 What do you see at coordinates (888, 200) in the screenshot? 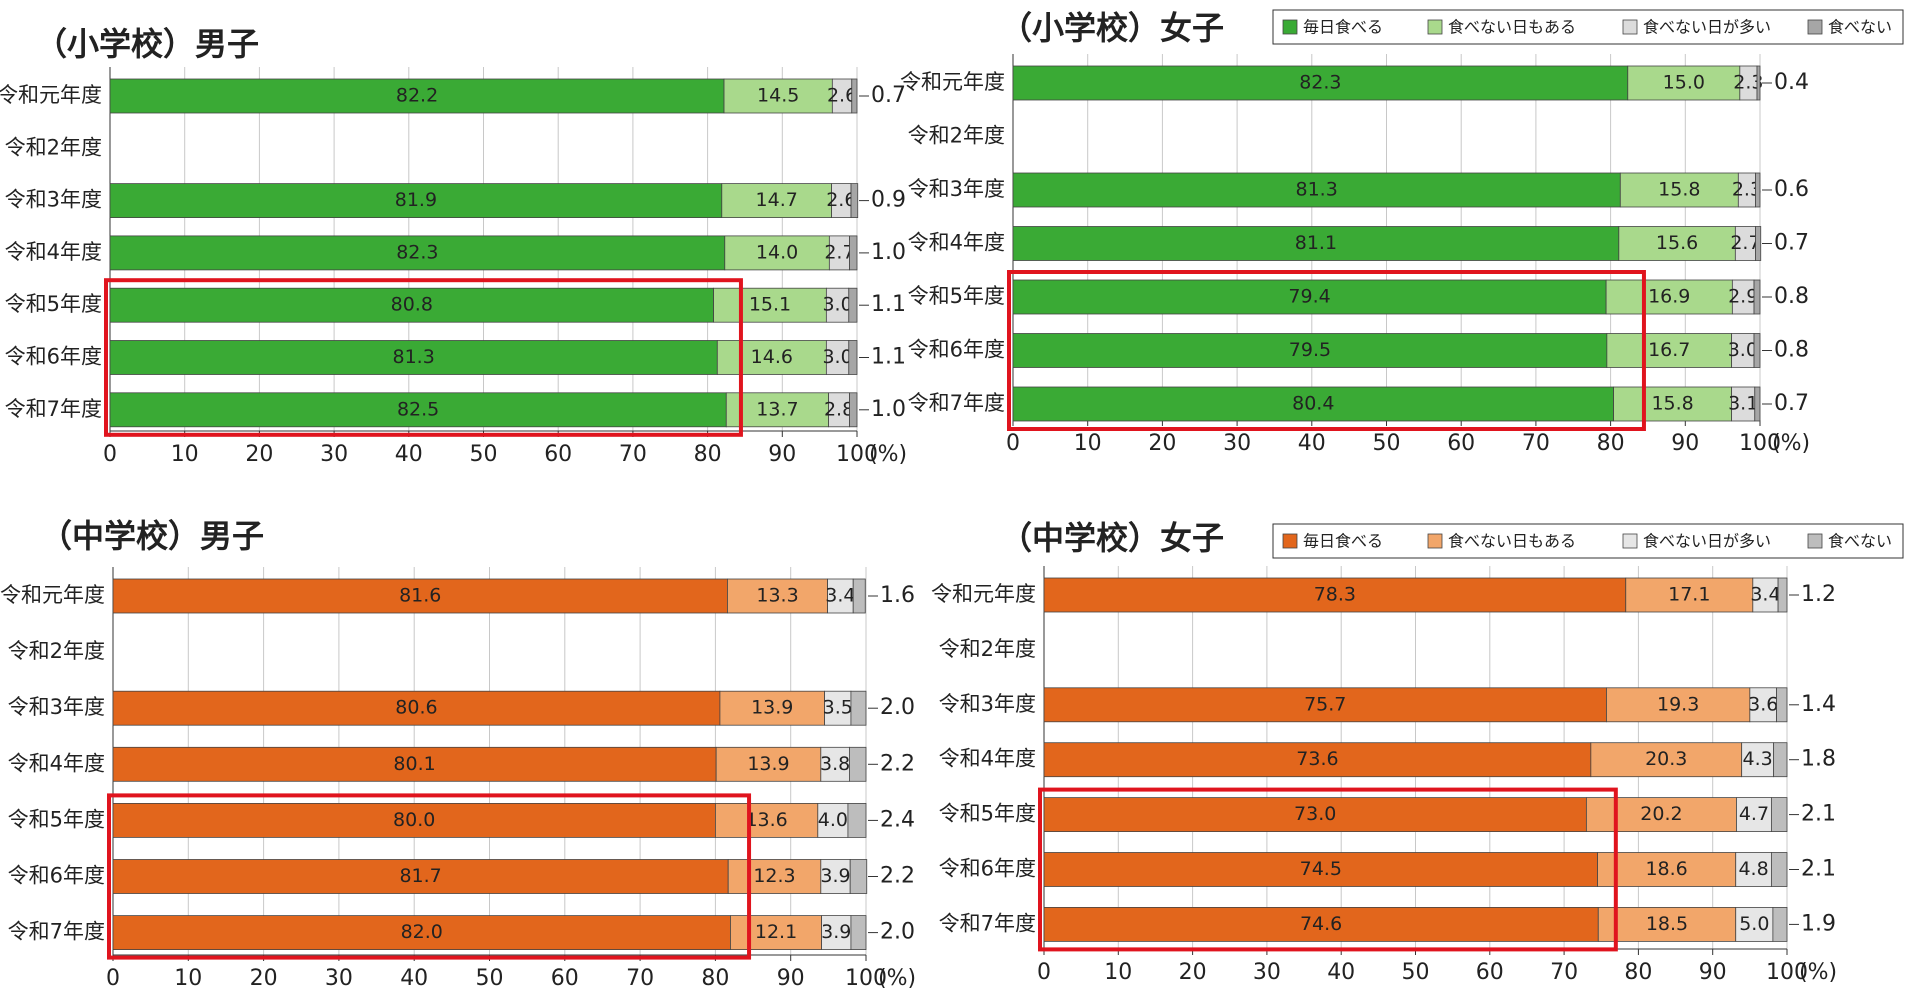
I see `value-label: 0.9` at bounding box center [888, 200].